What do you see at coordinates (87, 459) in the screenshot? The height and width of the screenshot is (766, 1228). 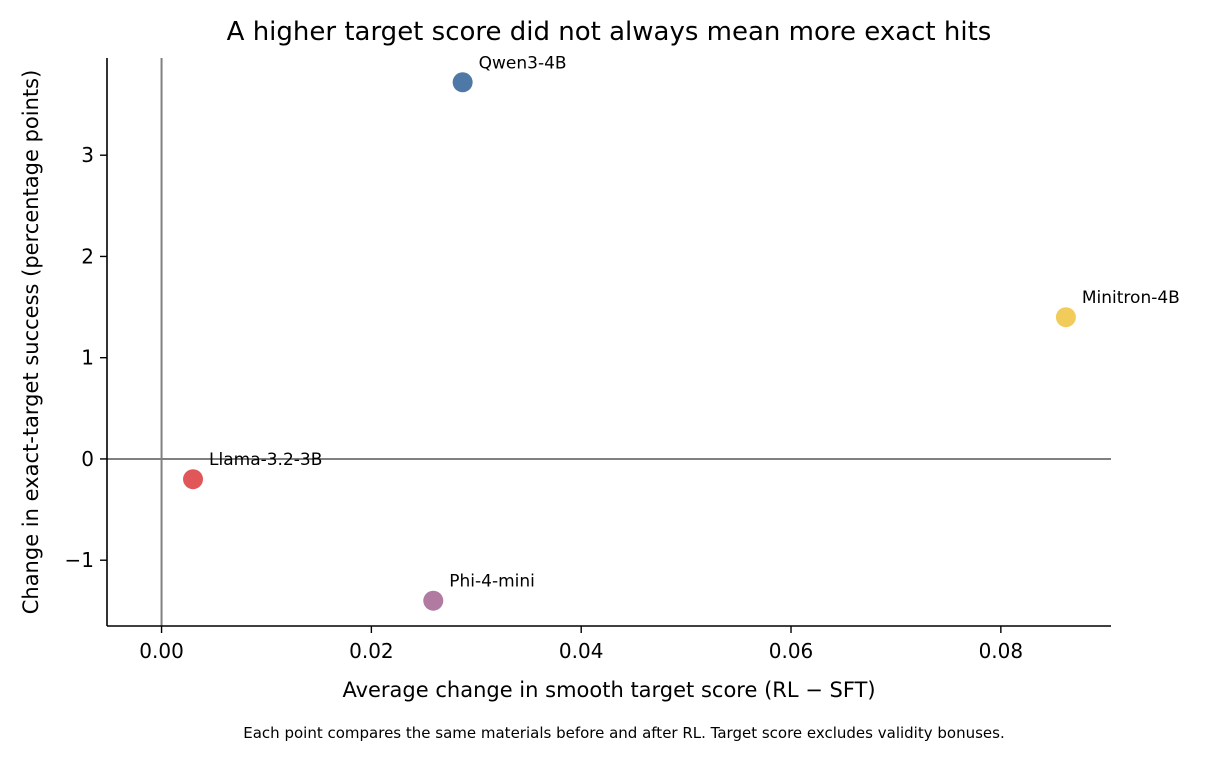 I see `y-tick-label: 0` at bounding box center [87, 459].